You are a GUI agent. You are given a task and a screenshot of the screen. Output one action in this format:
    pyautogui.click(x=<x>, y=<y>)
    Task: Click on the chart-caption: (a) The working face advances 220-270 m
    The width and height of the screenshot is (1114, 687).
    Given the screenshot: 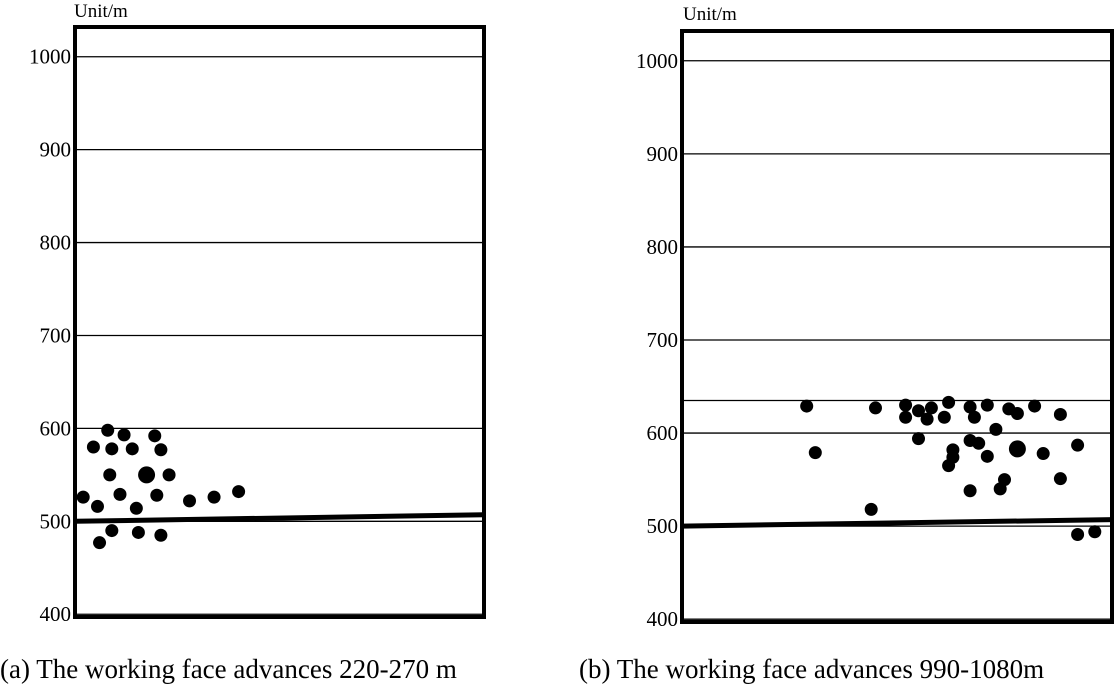 What is the action you would take?
    pyautogui.click(x=228, y=669)
    